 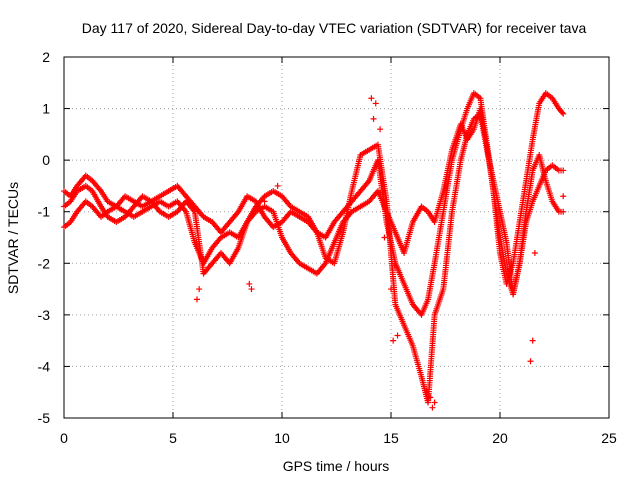 I want to click on y-tick-label: 1, so click(x=46, y=109).